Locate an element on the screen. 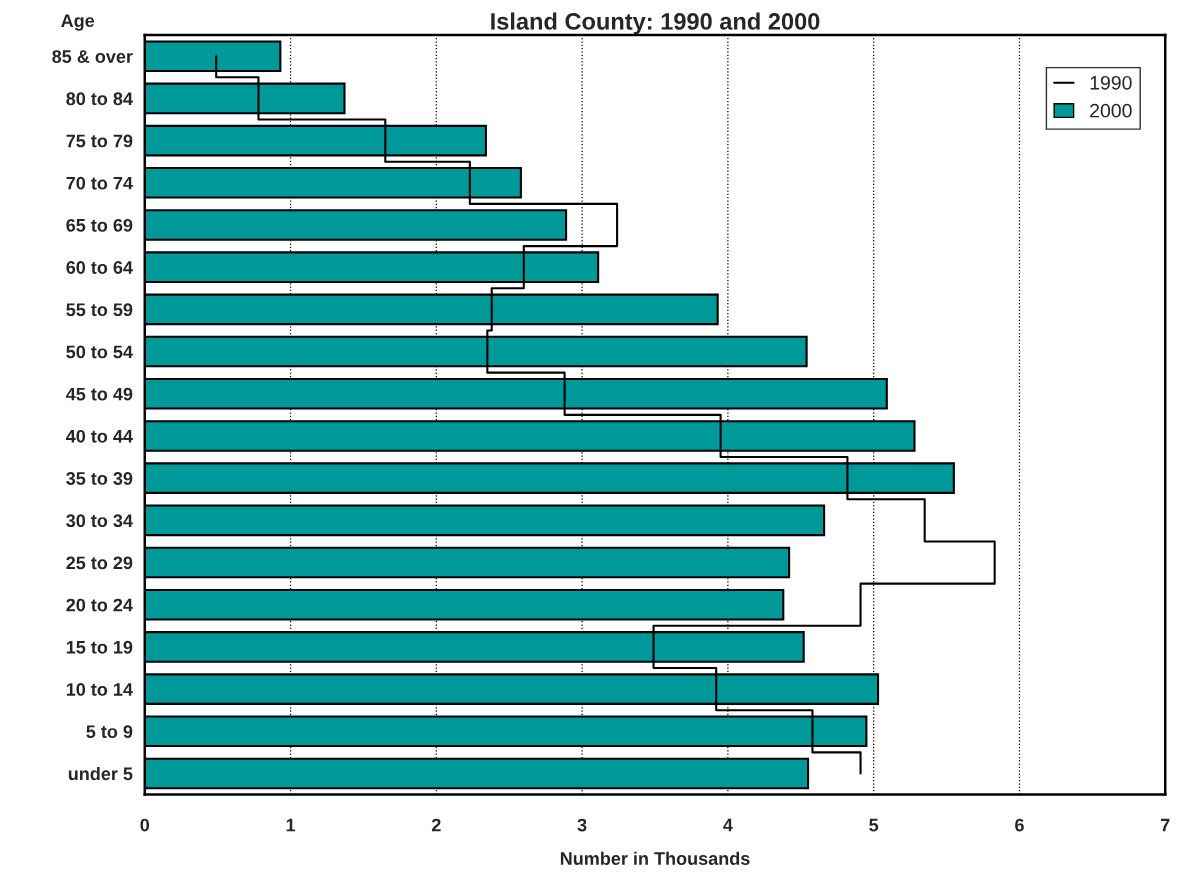 The image size is (1177, 878). legend-label: 2000 is located at coordinates (1111, 110).